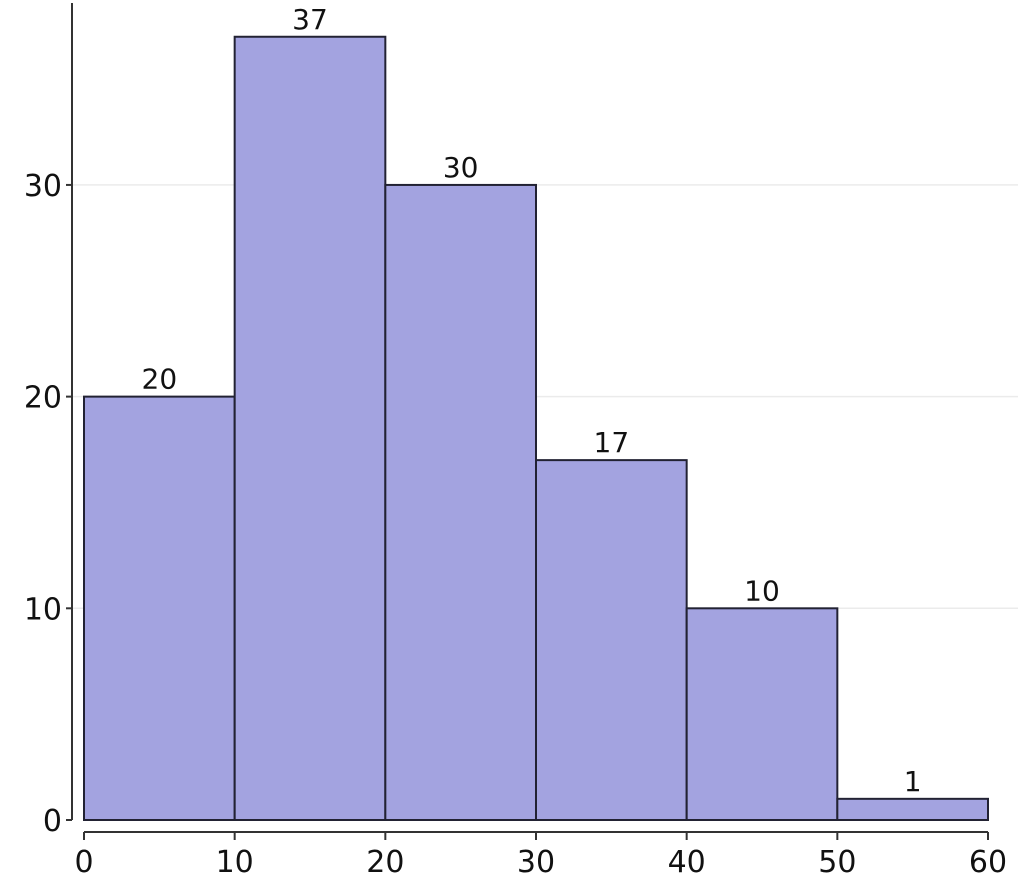 The width and height of the screenshot is (1024, 883). Describe the element at coordinates (43, 398) in the screenshot. I see `y-tick-label: 20` at that location.